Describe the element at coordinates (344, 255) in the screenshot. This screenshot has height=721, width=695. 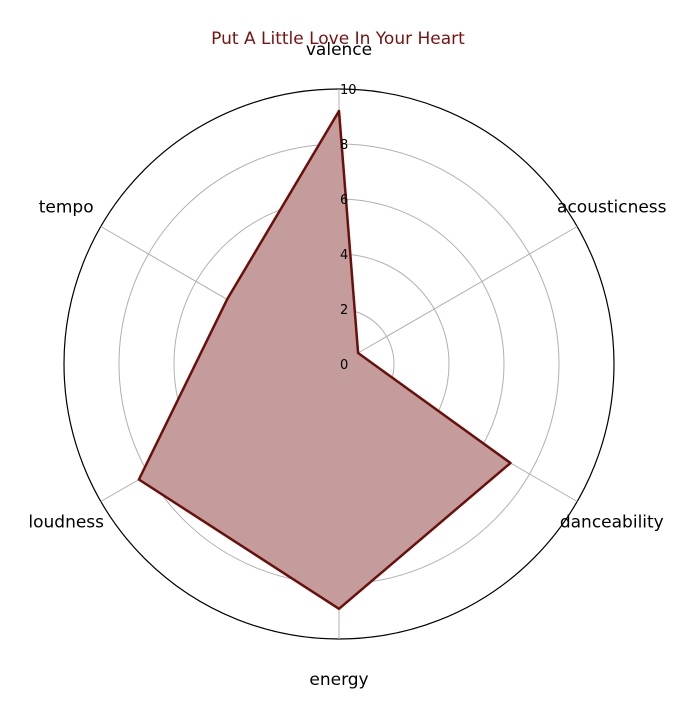
I see `radial-tick-label: 4` at that location.